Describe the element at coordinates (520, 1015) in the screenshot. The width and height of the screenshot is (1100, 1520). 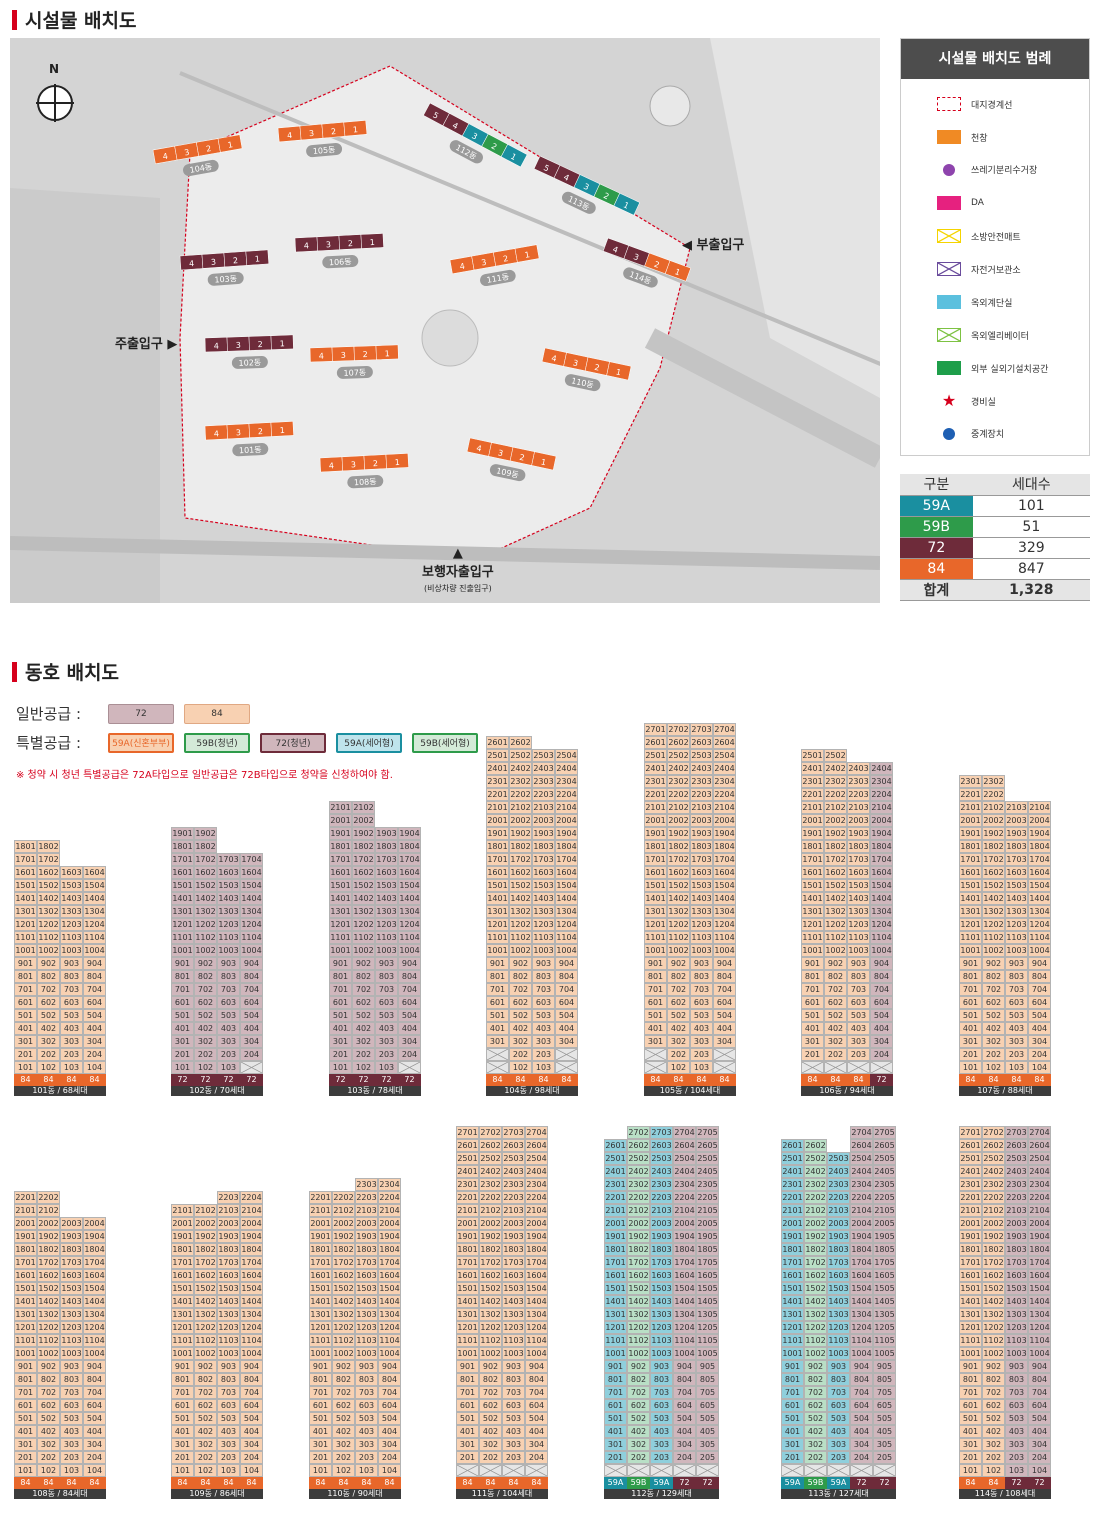
I see `unit-cell: 502` at that location.